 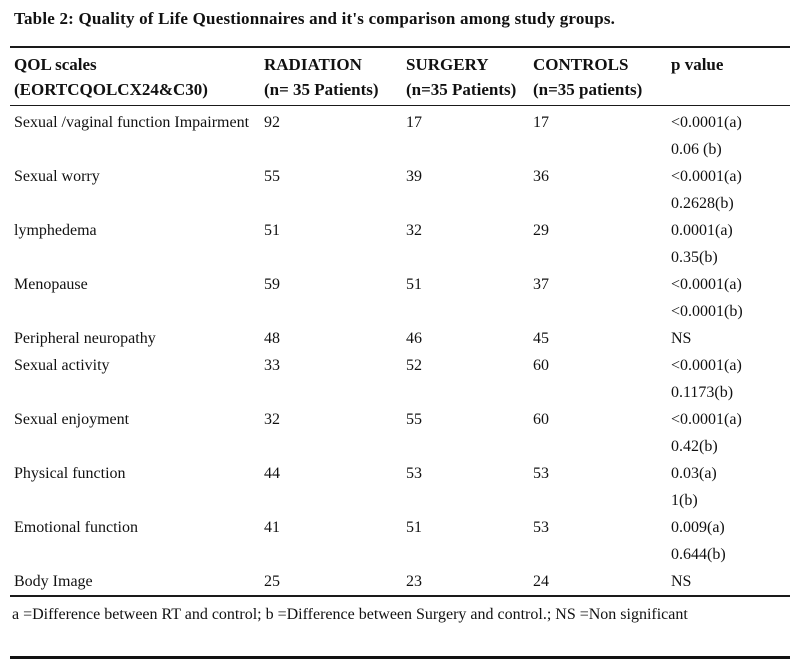 What do you see at coordinates (57, 176) in the screenshot?
I see `scale-cell: Sexual worry` at bounding box center [57, 176].